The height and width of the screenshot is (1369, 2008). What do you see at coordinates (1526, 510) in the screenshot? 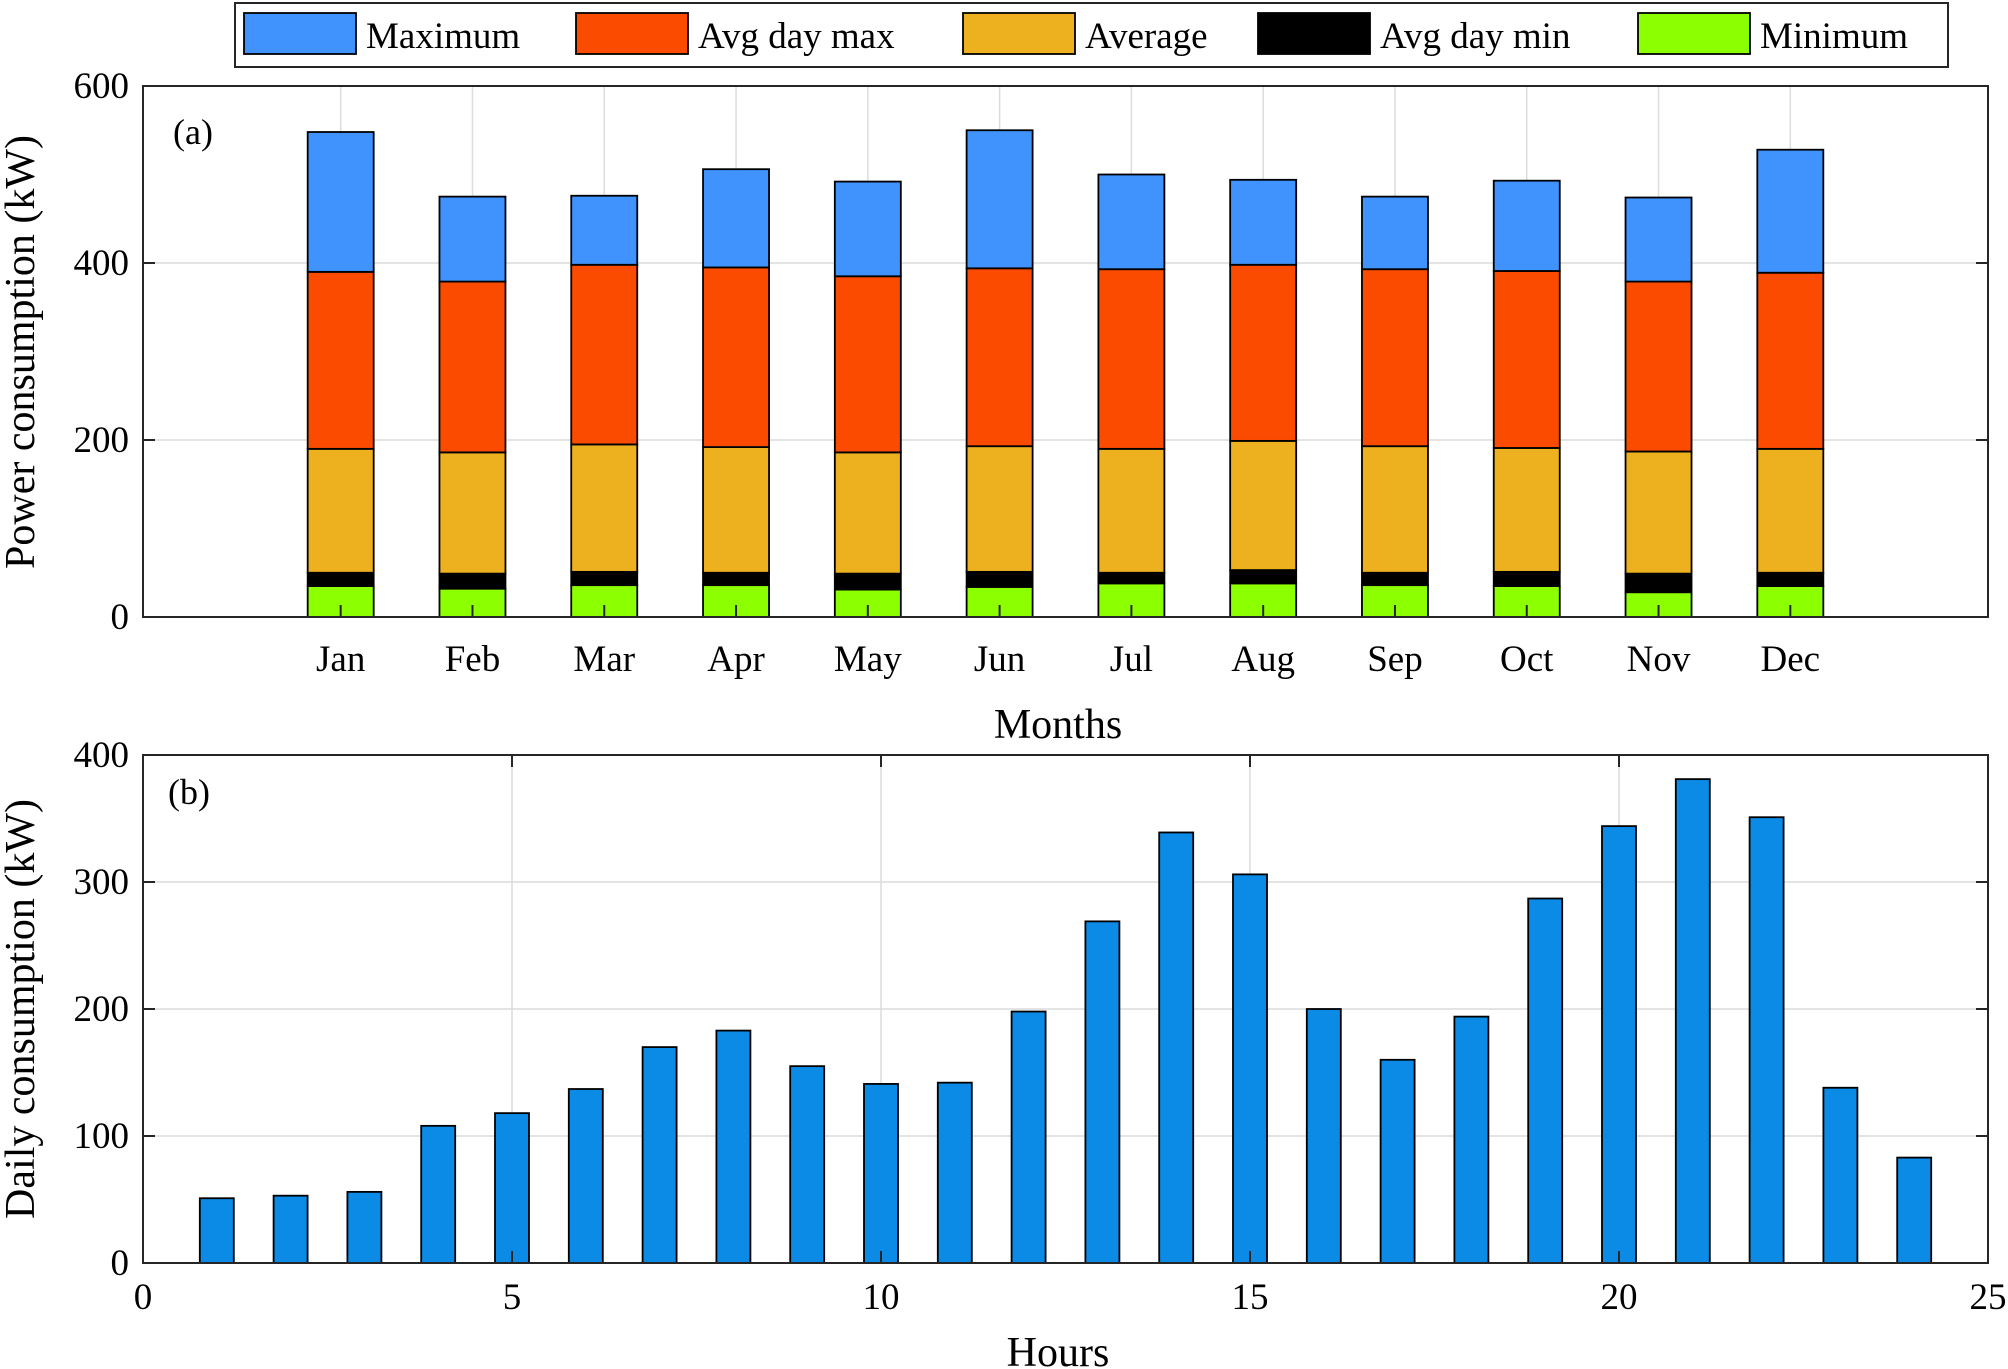
I see `bar-oct-average` at bounding box center [1526, 510].